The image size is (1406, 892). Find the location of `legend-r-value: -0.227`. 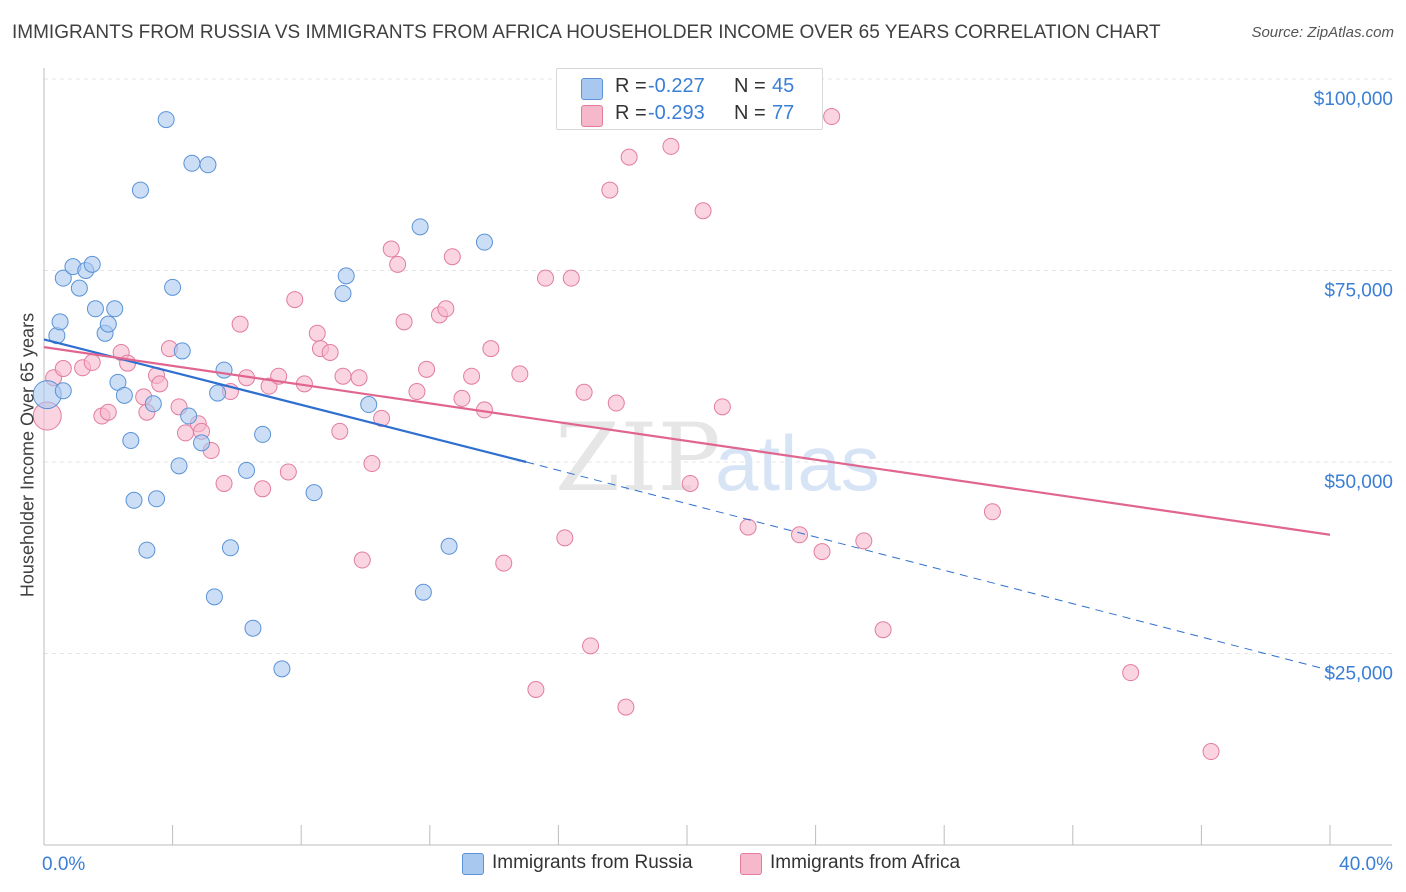

legend-r-value: -0.227 is located at coordinates (676, 86).